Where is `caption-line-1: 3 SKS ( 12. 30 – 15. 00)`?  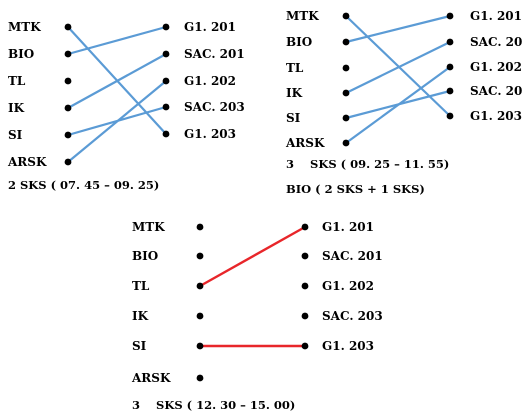 caption-line-1: 3 SKS ( 12. 30 – 15. 00) is located at coordinates (213, 405).